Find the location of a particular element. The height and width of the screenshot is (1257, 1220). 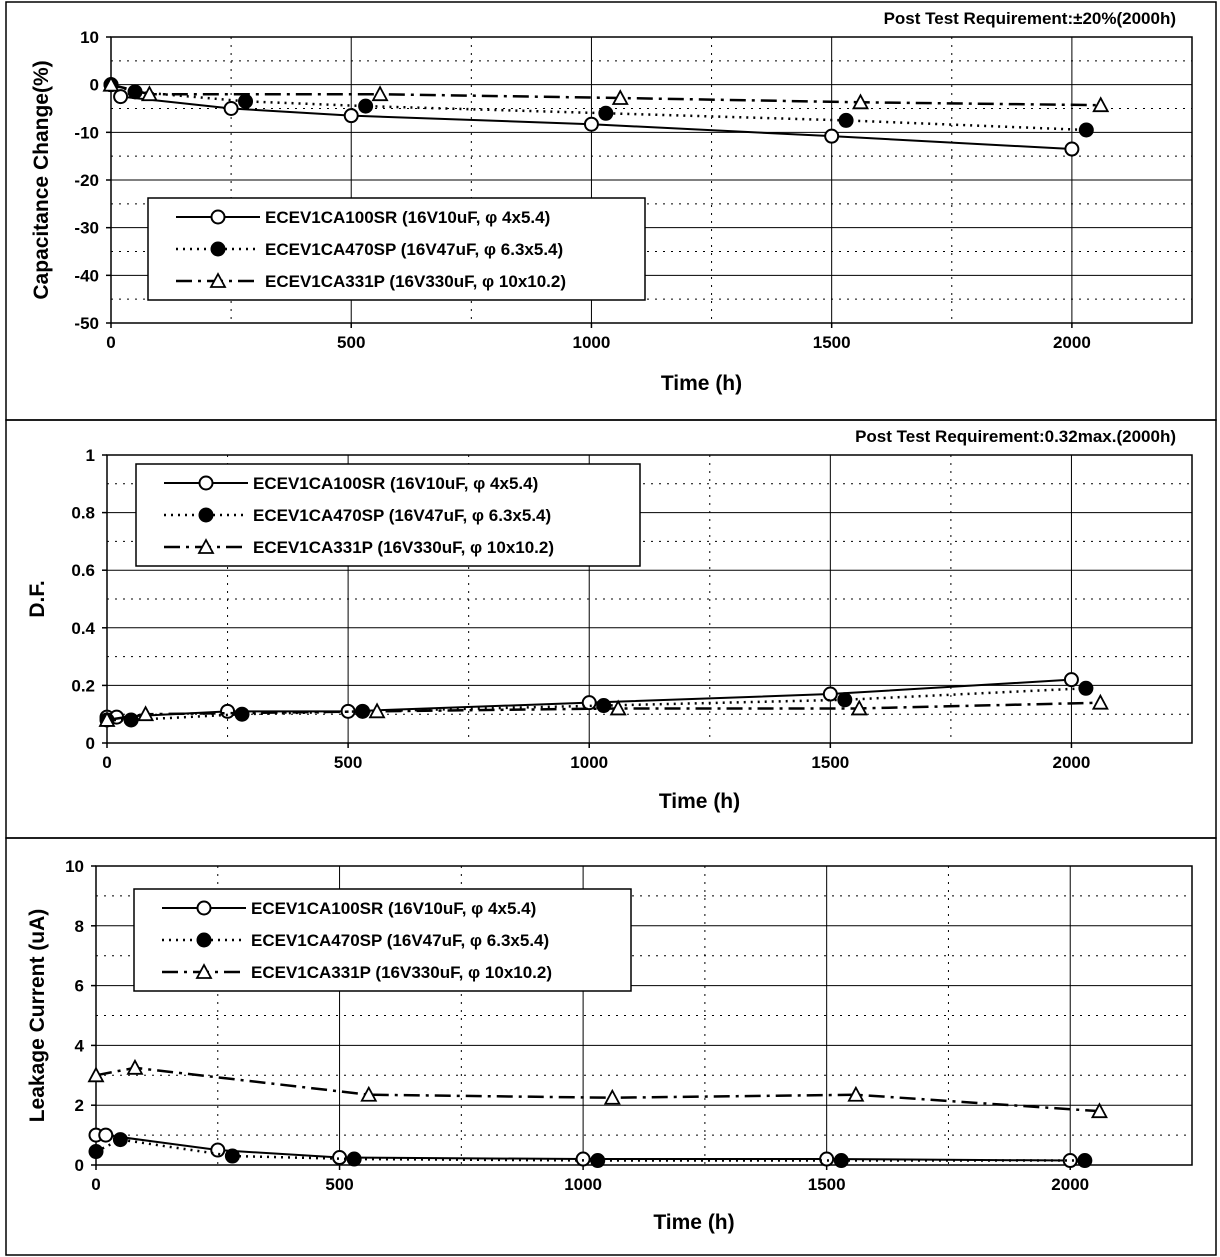

y-axis-label: D.F. is located at coordinates (37, 598).